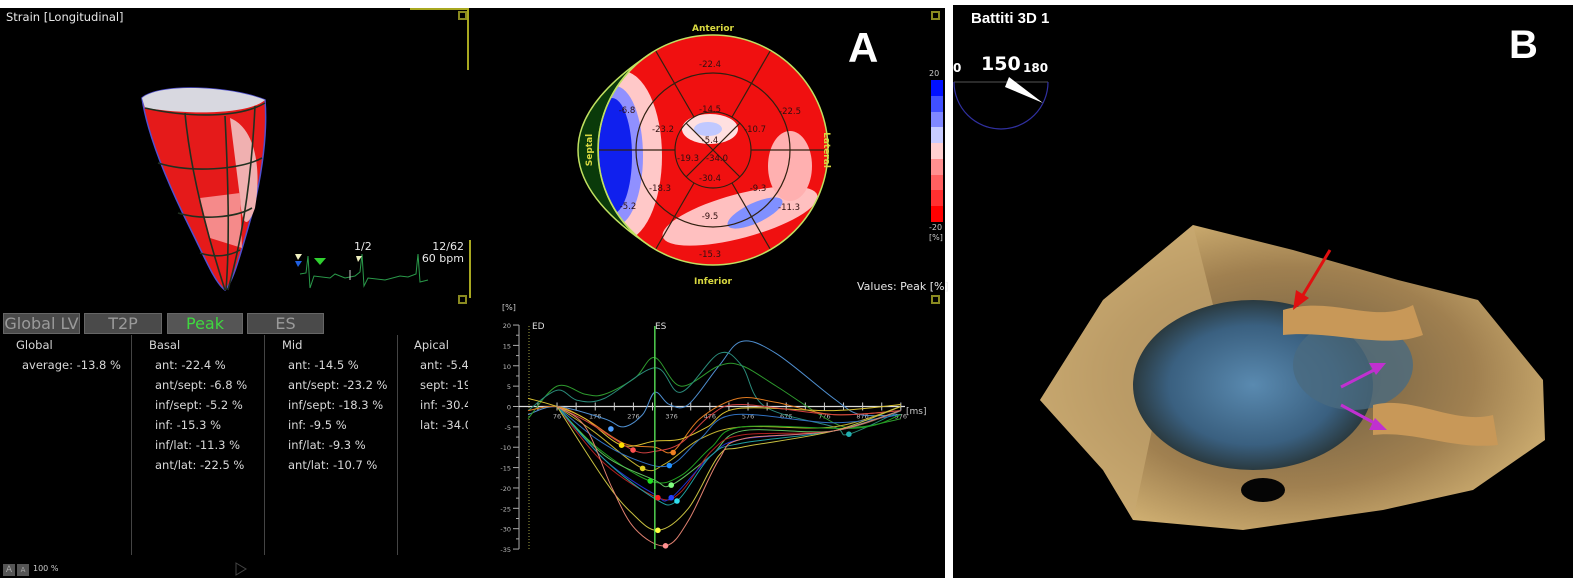 The width and height of the screenshot is (1573, 578). I want to click on font-smaller-button: A, so click(23, 570).